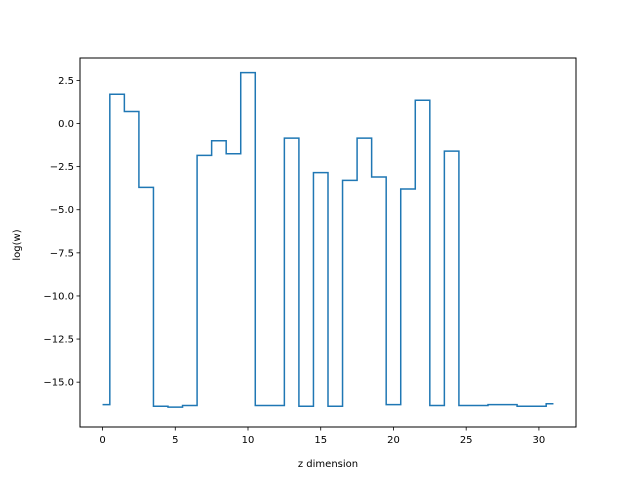 This screenshot has height=480, width=640. Describe the element at coordinates (62, 253) in the screenshot. I see `y-tick-label: −7.5` at that location.